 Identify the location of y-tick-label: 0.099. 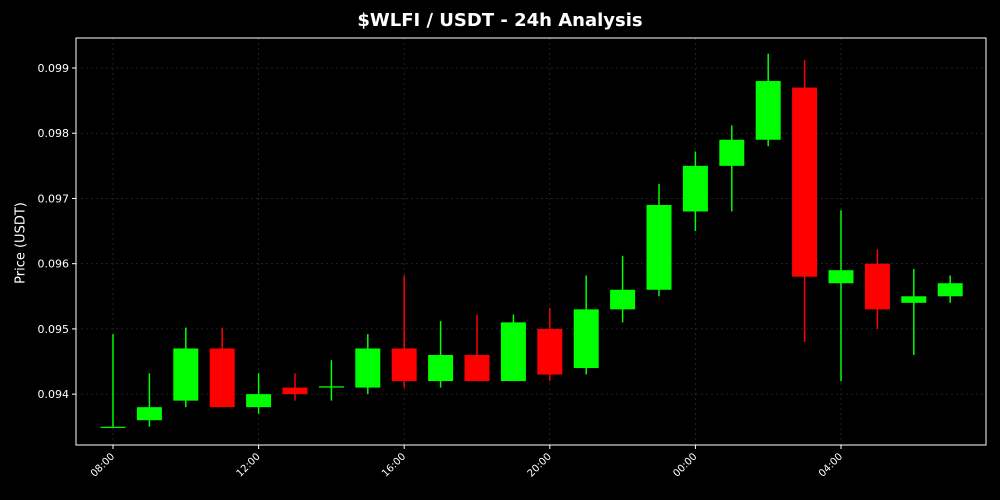
(54, 68).